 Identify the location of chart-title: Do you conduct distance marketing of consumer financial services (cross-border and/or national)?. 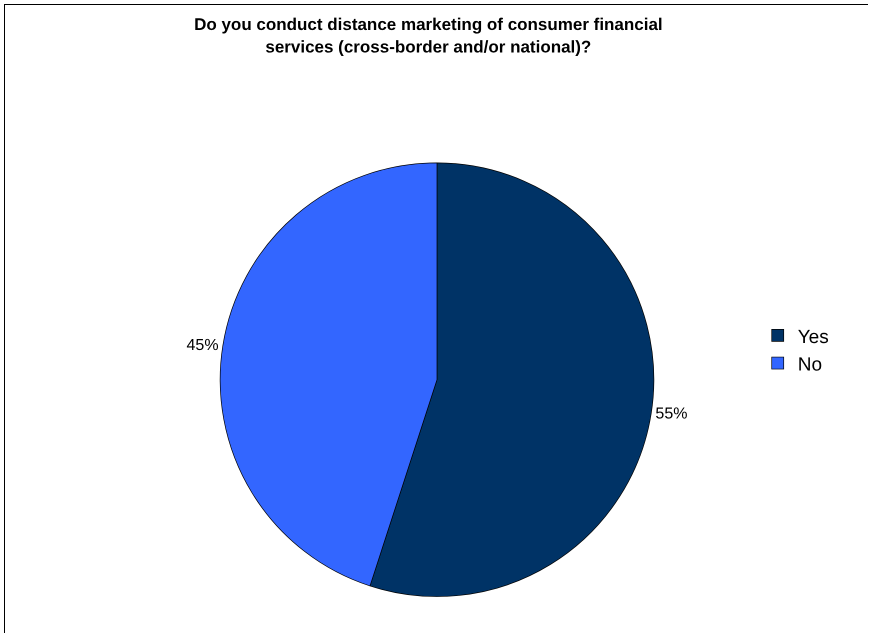
(428, 35).